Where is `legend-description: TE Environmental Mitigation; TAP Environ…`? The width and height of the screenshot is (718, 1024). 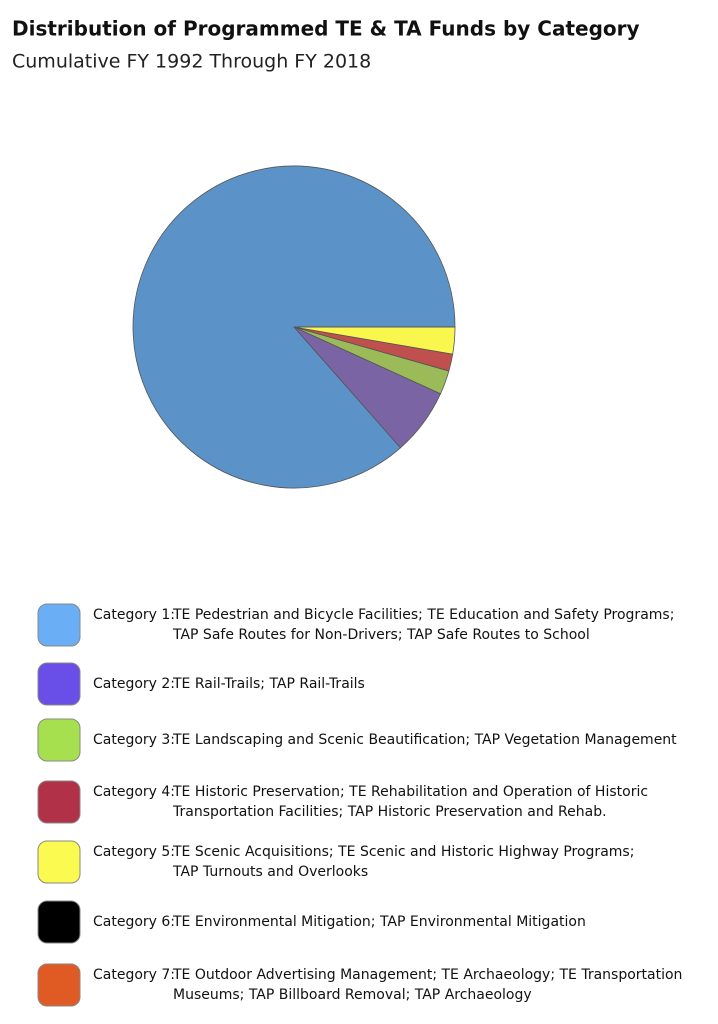 legend-description: TE Environmental Mitigation; TAP Environ… is located at coordinates (379, 922).